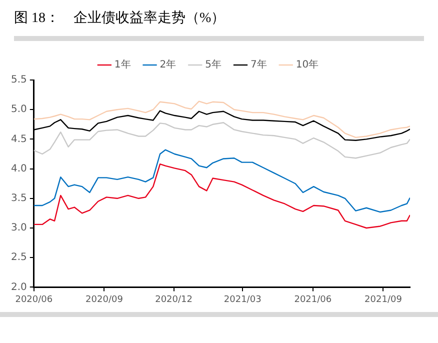 Image resolution: width=438 pixels, height=343 pixels. Describe the element at coordinates (34, 299) in the screenshot. I see `x-tick-label: 2020/06` at that location.